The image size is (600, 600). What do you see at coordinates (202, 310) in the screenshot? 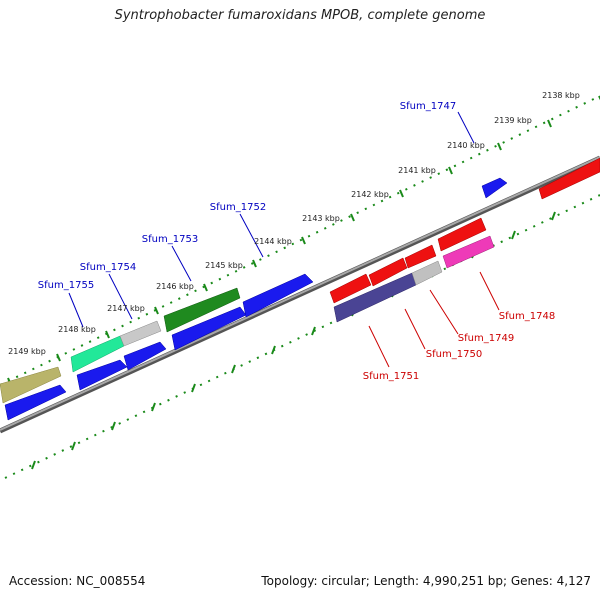
I see `gene-green-segment` at bounding box center [202, 310].